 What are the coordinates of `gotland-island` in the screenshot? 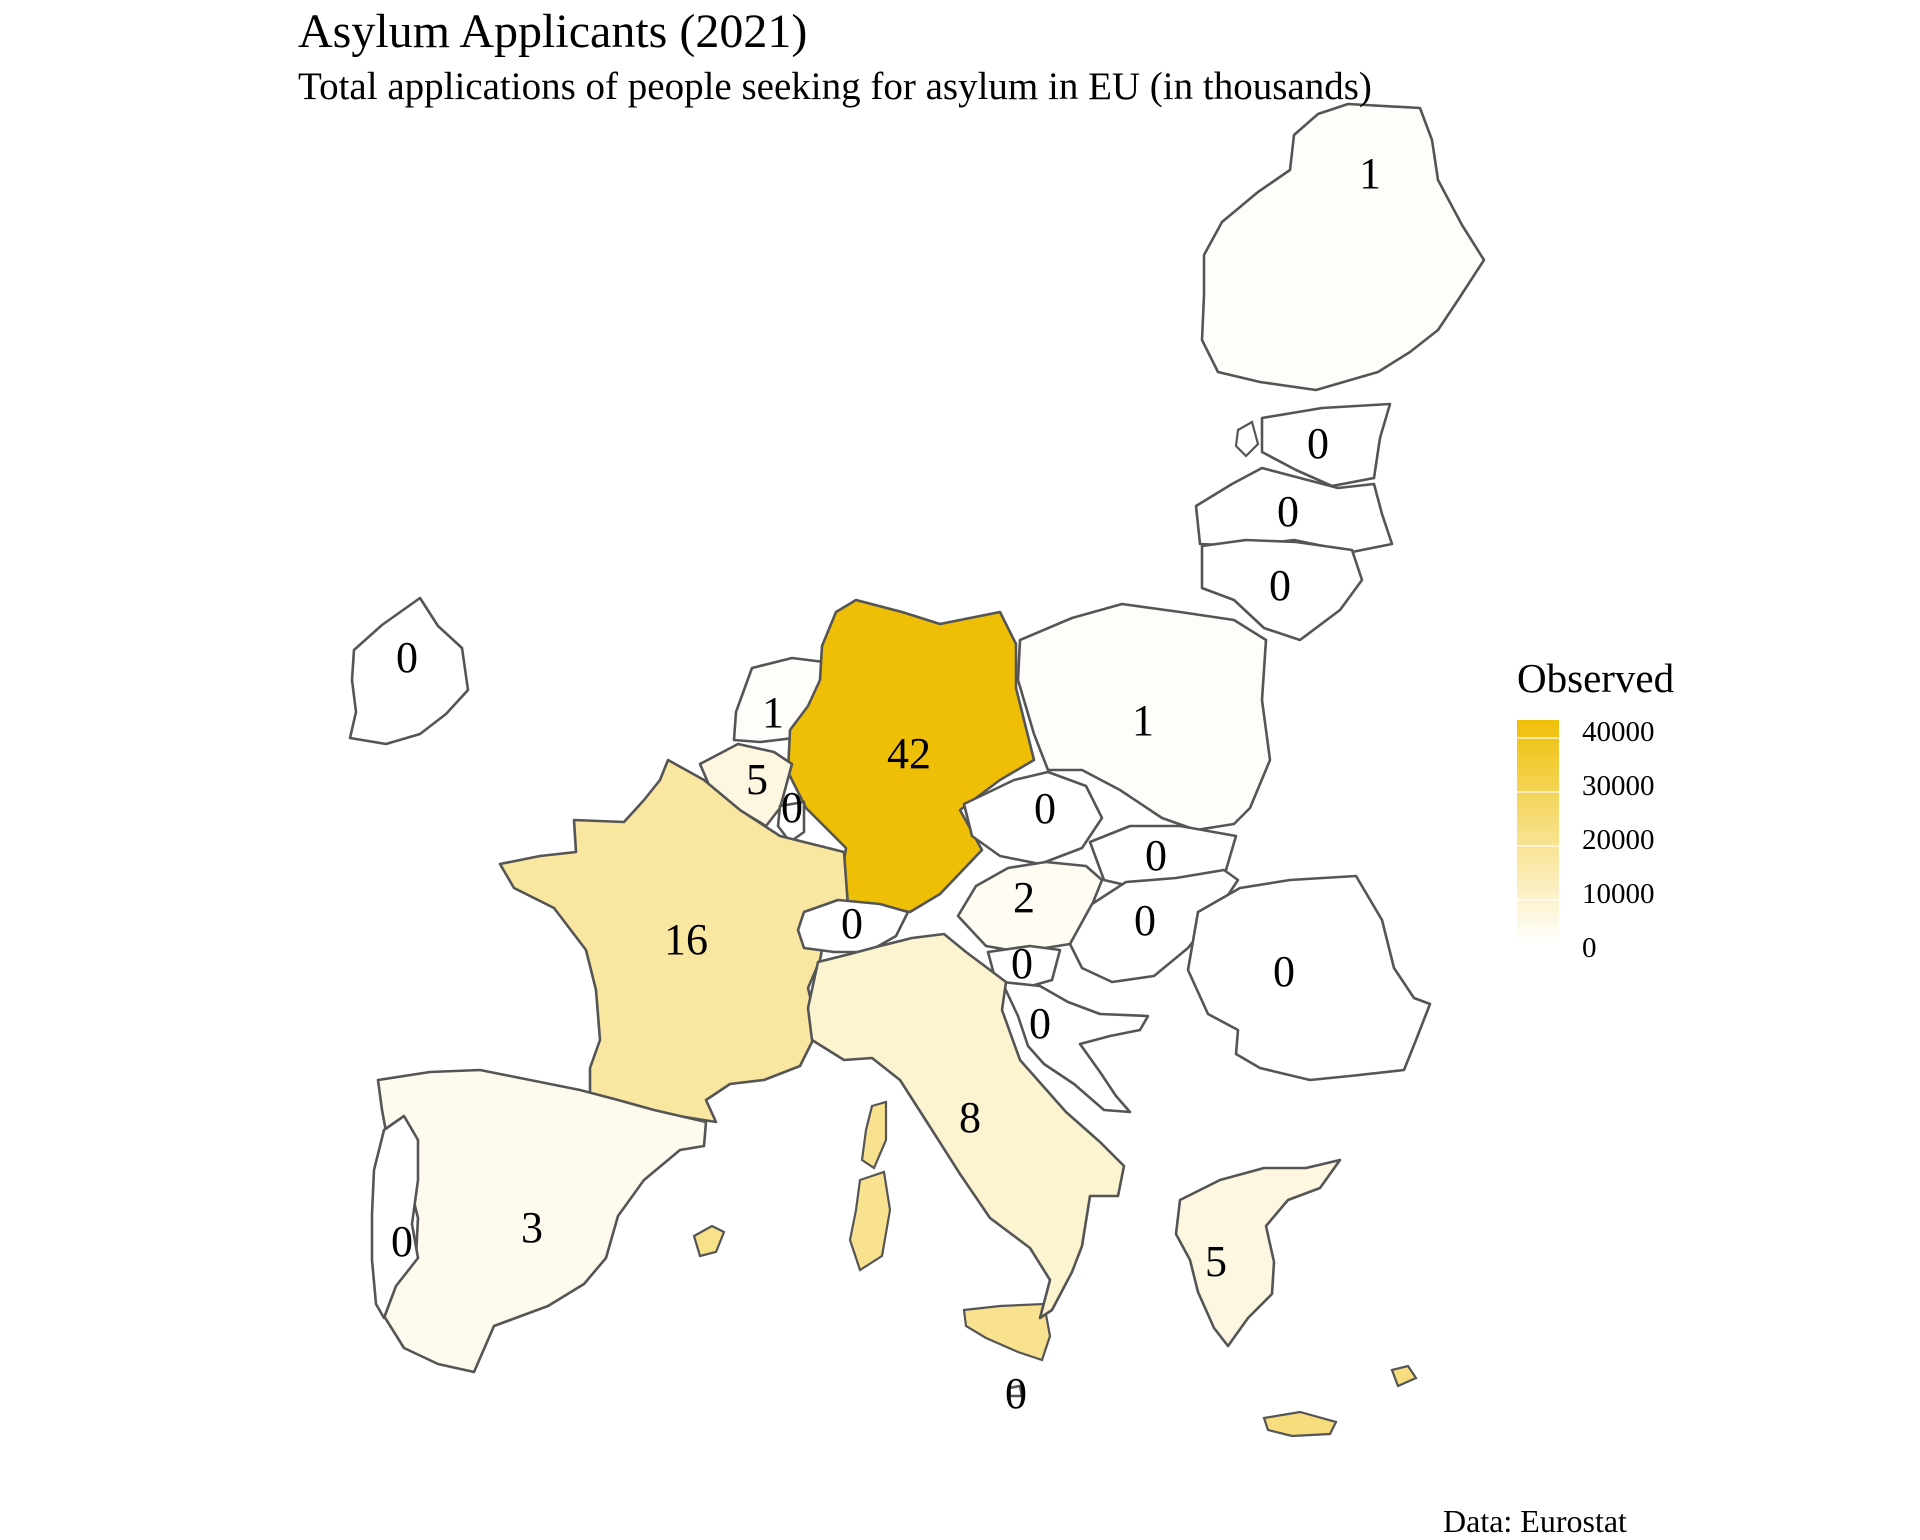 It's located at (1247, 439).